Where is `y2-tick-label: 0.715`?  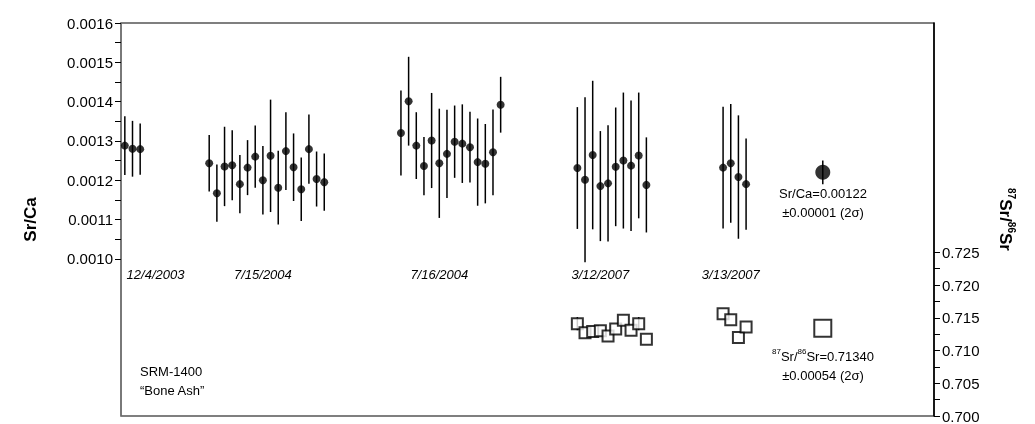 y2-tick-label: 0.715 is located at coordinates (961, 318).